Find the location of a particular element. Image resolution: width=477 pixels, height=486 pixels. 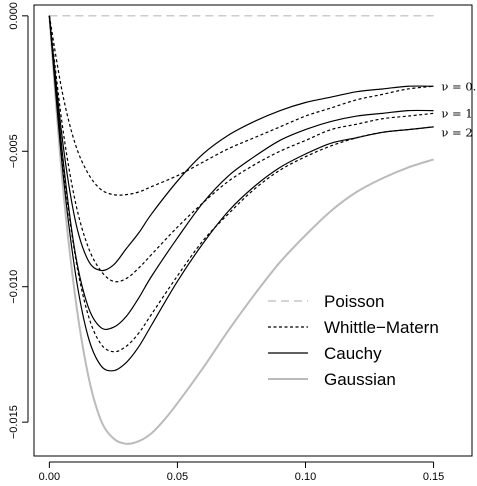

nu-label-2: ν = 2 is located at coordinates (456, 132).